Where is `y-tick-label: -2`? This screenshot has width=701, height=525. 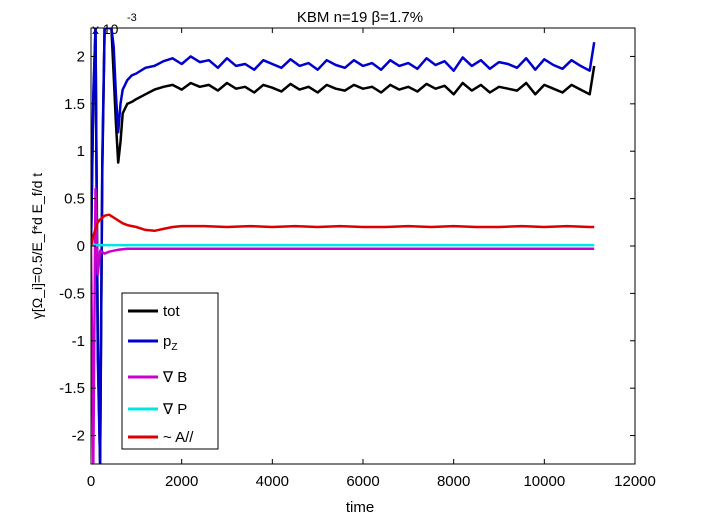 y-tick-label: -2 is located at coordinates (78, 436).